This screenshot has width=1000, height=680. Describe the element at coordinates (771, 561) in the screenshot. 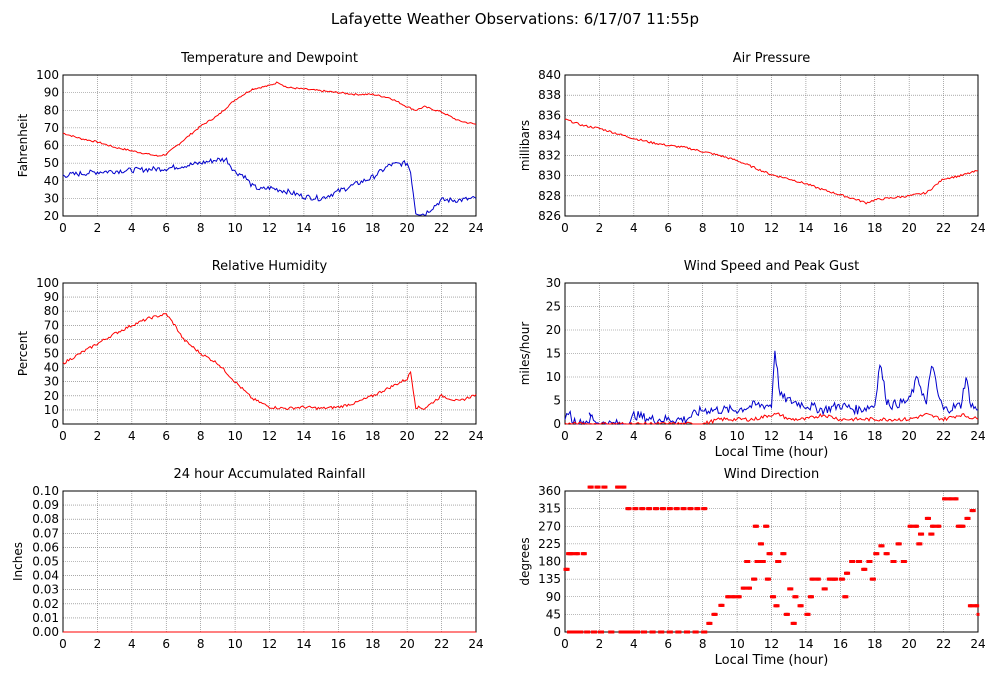

I see `plot-frame` at that location.